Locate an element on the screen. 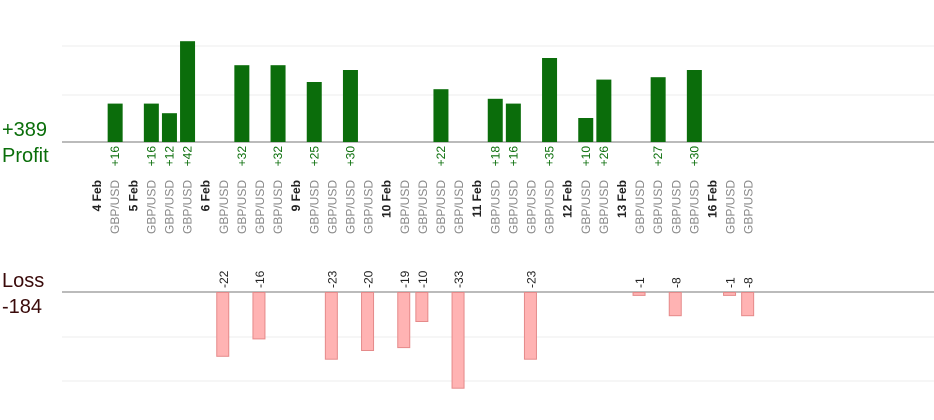 The width and height of the screenshot is (934, 420). profit-value-label: +27 is located at coordinates (658, 156).